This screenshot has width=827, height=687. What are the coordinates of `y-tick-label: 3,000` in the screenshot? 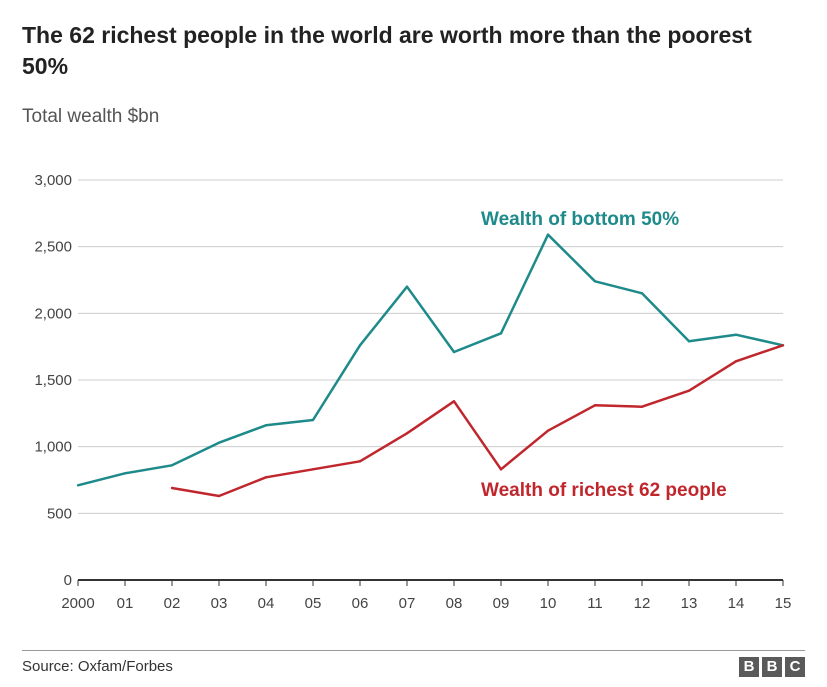 It's located at (53, 180).